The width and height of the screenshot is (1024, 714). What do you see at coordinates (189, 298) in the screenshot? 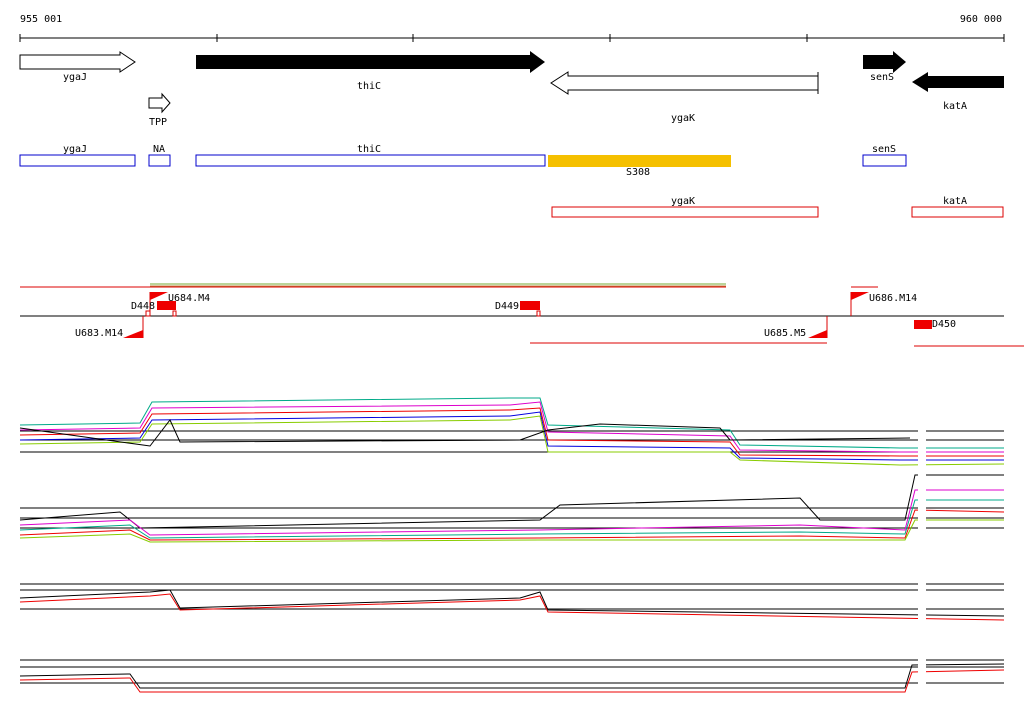
I see `marker-label: U684.M4` at bounding box center [189, 298].